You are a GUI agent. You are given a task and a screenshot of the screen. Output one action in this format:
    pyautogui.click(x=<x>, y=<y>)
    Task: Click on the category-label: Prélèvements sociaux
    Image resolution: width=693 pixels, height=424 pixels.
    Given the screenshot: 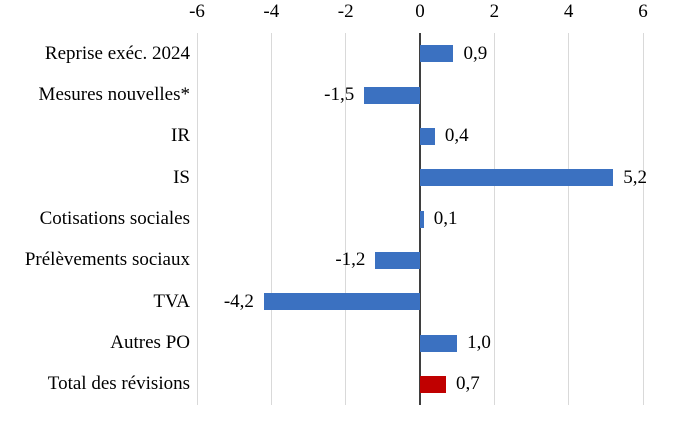 What is the action you would take?
    pyautogui.click(x=107, y=260)
    